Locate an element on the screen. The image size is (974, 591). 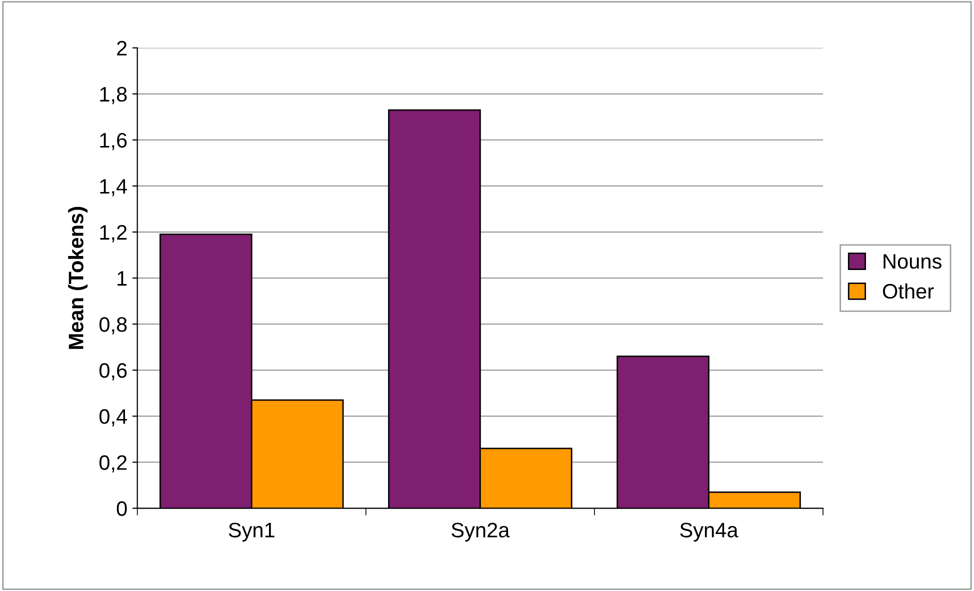
y-tick-label: 1,2 is located at coordinates (113, 233).